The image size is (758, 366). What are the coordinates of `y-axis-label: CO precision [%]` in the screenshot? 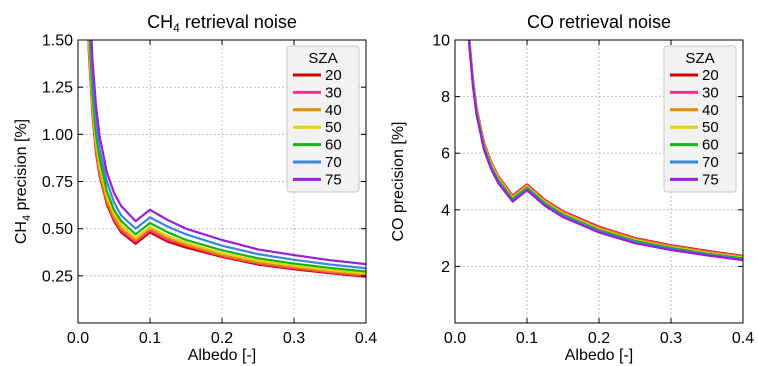 It's located at (398, 181).